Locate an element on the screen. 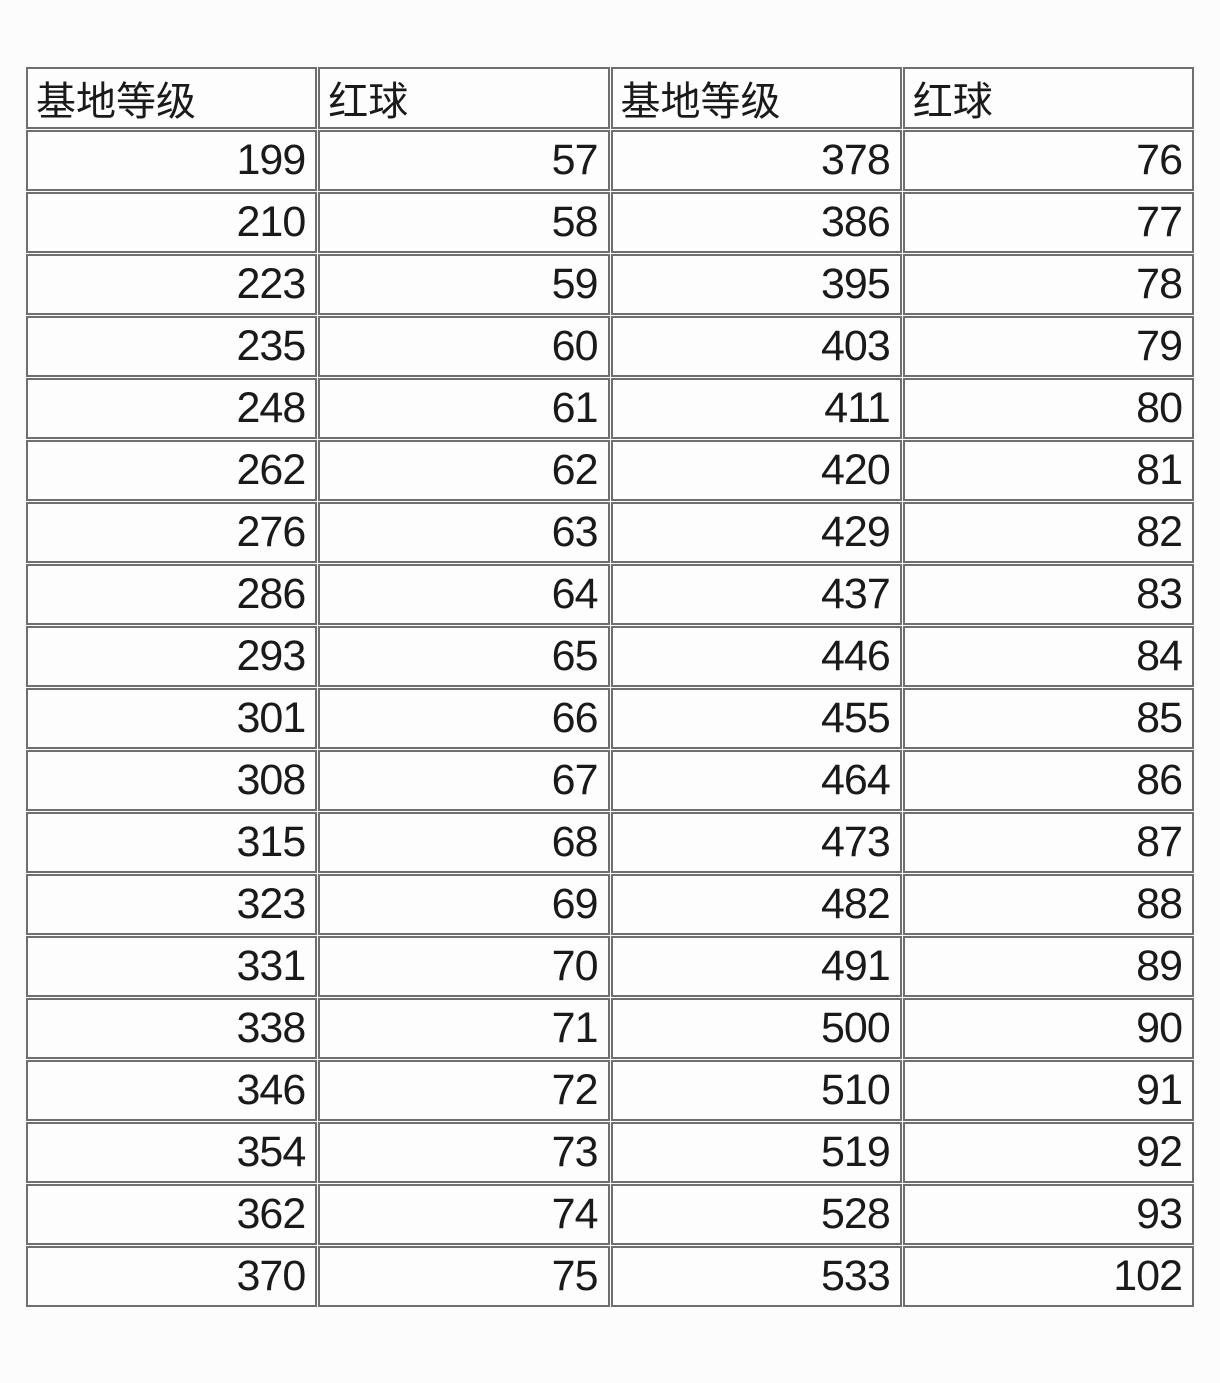 This screenshot has width=1220, height=1383. cell-base-level: 199 is located at coordinates (172, 160).